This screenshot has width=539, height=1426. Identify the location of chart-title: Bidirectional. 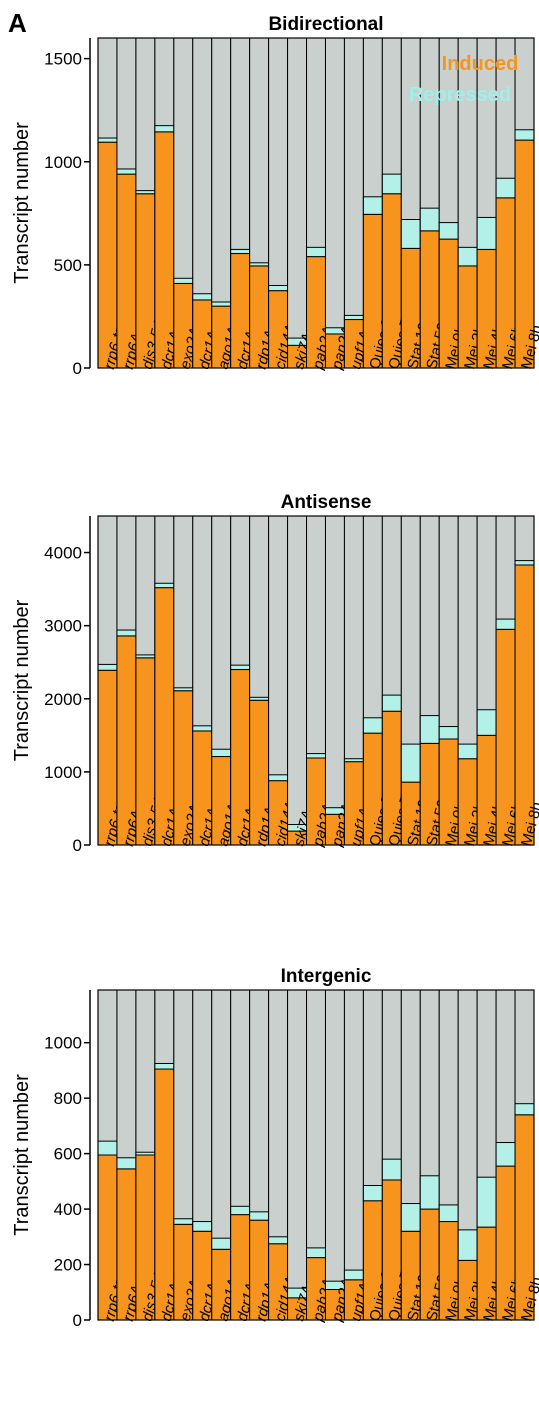
(325, 24).